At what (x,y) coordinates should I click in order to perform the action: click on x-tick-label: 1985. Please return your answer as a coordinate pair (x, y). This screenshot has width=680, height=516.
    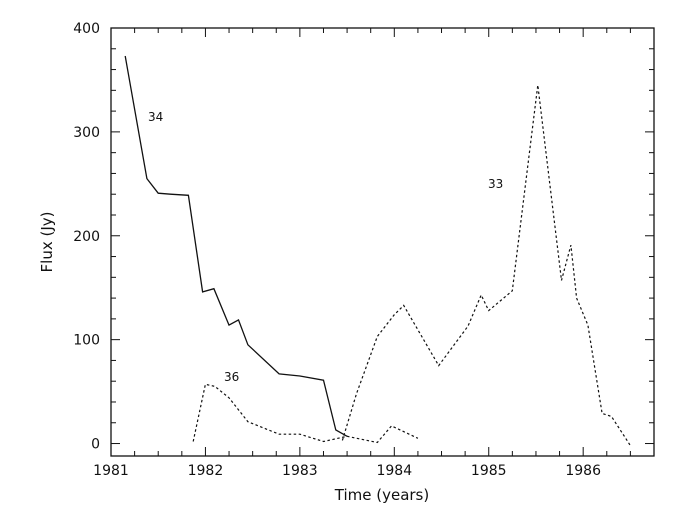
    Looking at the image, I should click on (489, 471).